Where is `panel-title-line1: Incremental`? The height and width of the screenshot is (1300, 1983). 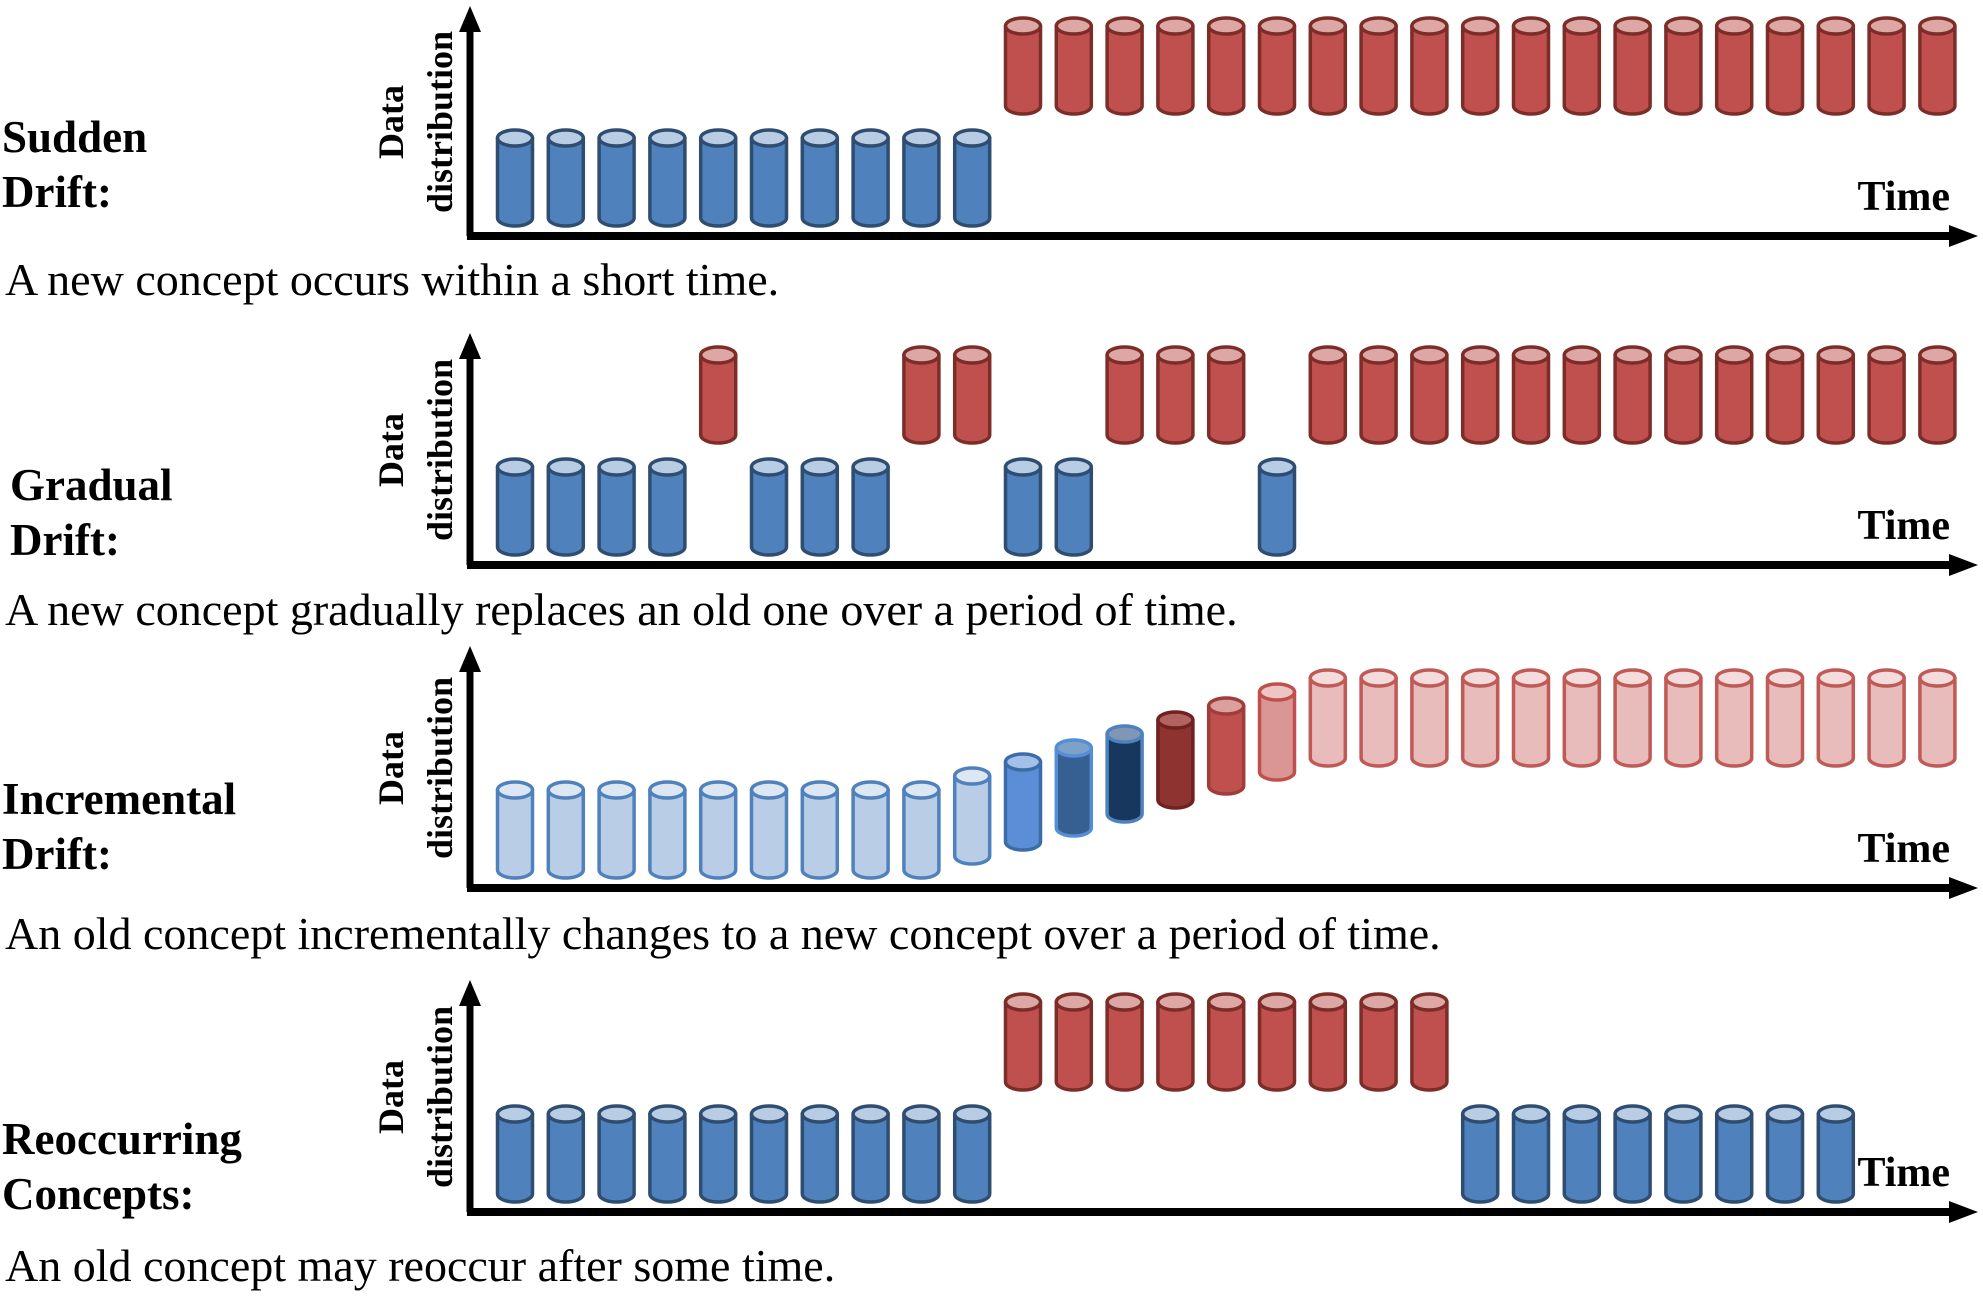
panel-title-line1: Incremental is located at coordinates (119, 799).